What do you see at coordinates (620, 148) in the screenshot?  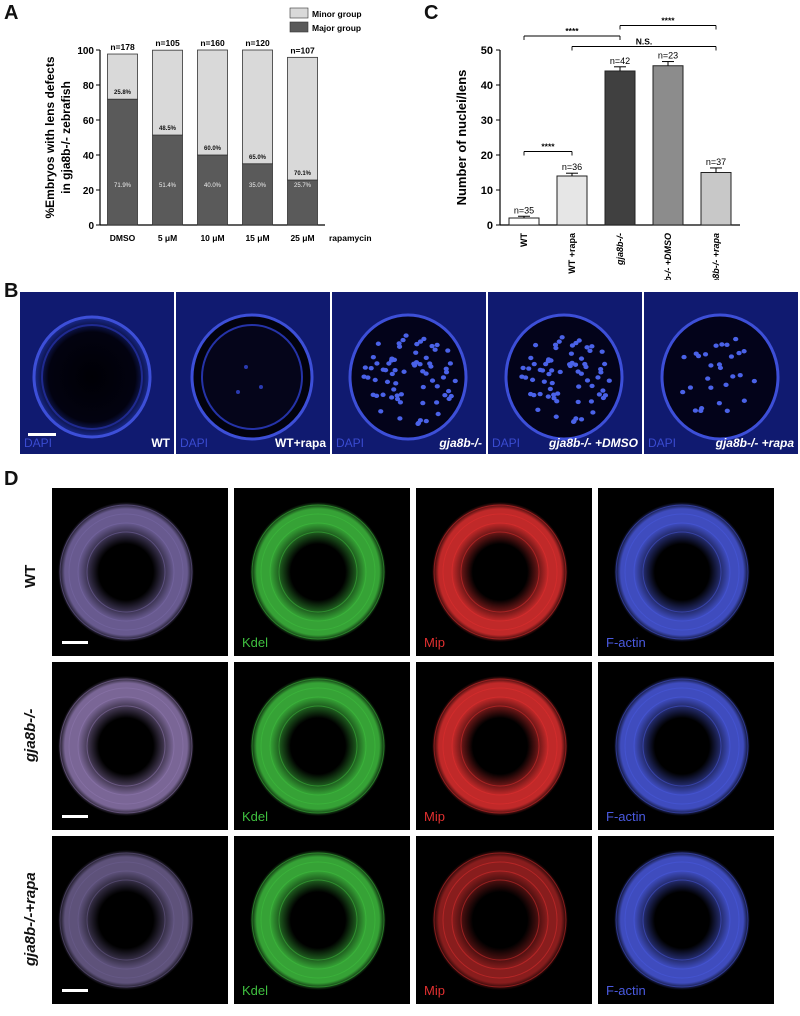 I see `bar` at bounding box center [620, 148].